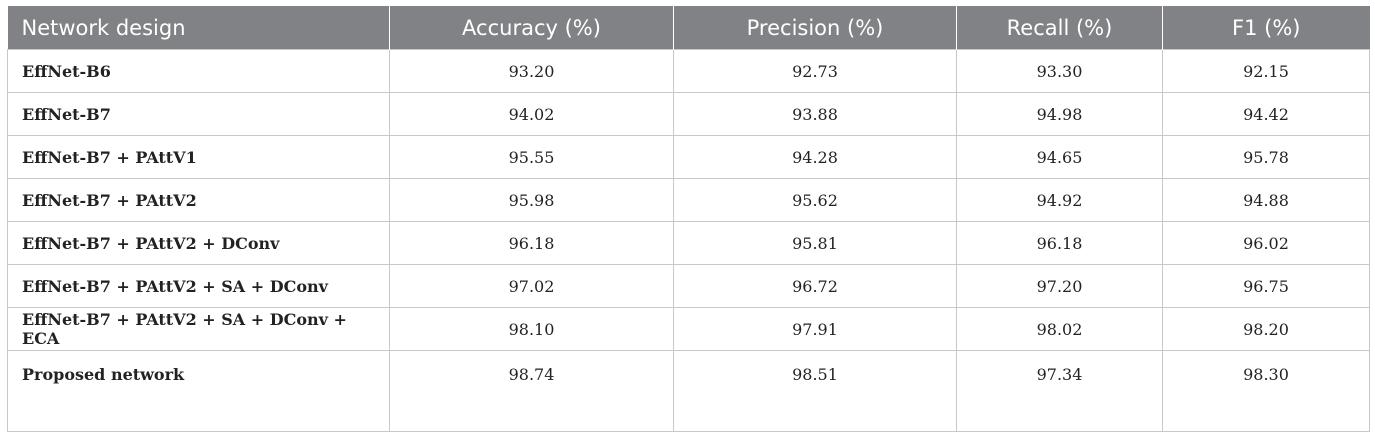  Describe the element at coordinates (198, 329) in the screenshot. I see `cell-network-design: EffNet-B7 + PAttV2 + SA + DConv + ECA` at that location.